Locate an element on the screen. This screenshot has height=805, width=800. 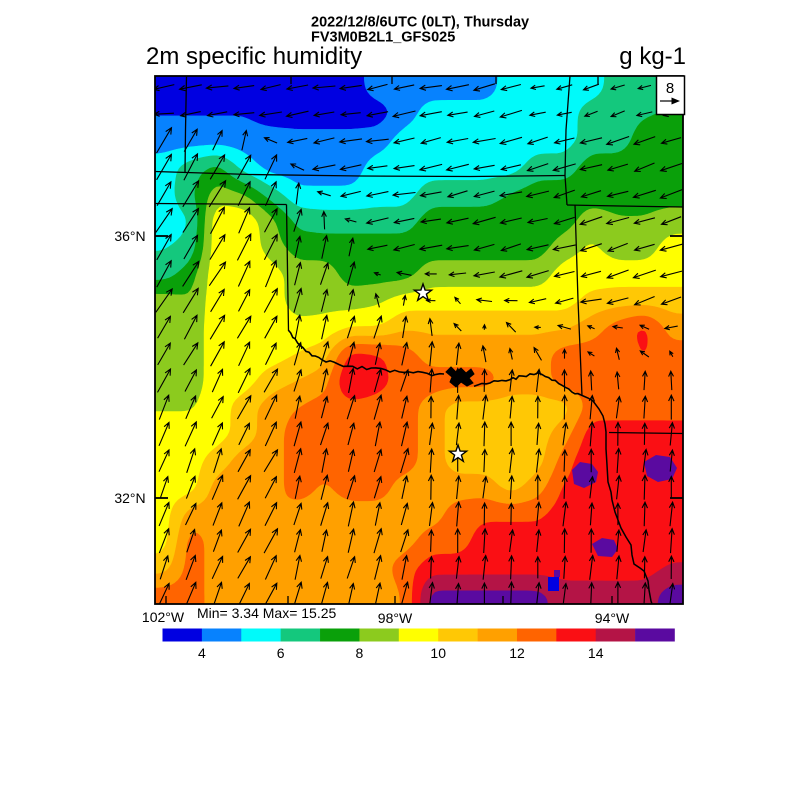
svg-text: 2m specific humidity is located at coordinates (254, 56).